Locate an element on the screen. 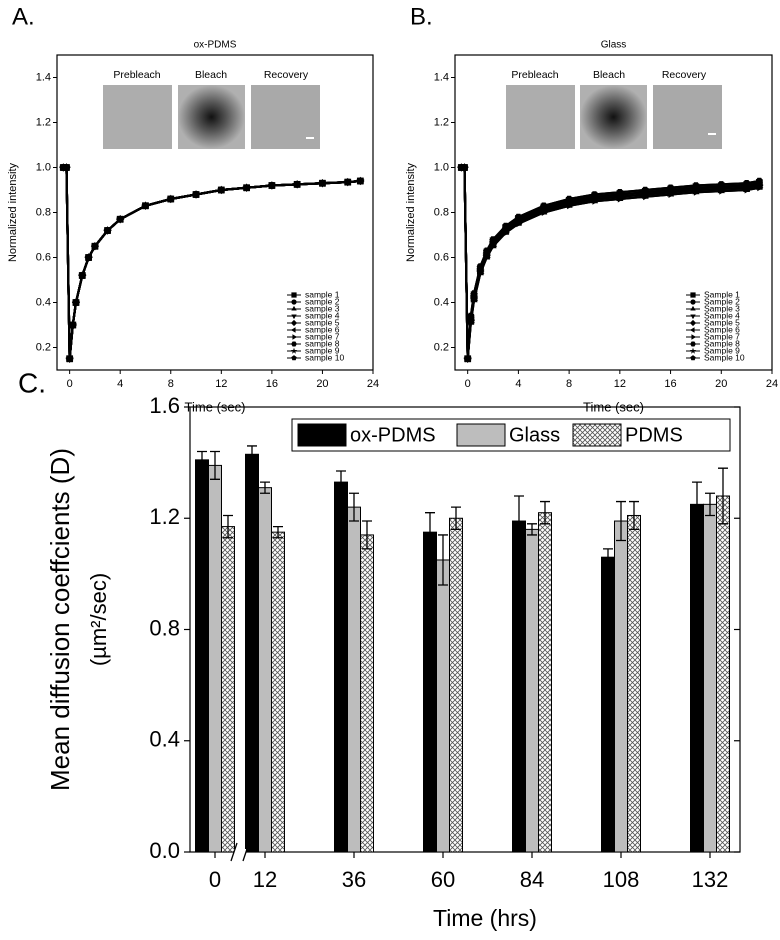 The image size is (780, 940). x-tick-label: 20 is located at coordinates (721, 384).